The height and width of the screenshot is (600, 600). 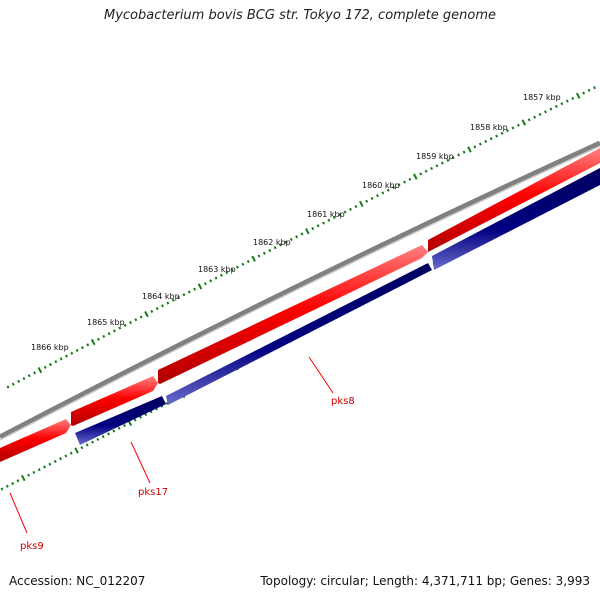 What do you see at coordinates (77, 581) in the screenshot?
I see `accession-text: Accession: NC_012207` at bounding box center [77, 581].